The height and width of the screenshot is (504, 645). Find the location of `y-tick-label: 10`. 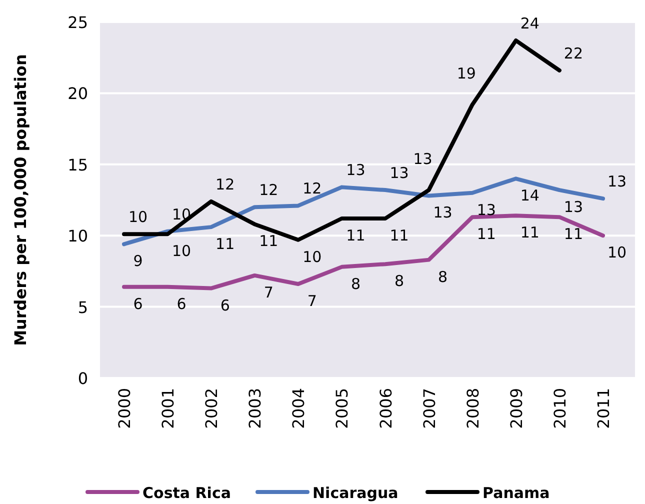

y-tick-label: 10 is located at coordinates (78, 236).